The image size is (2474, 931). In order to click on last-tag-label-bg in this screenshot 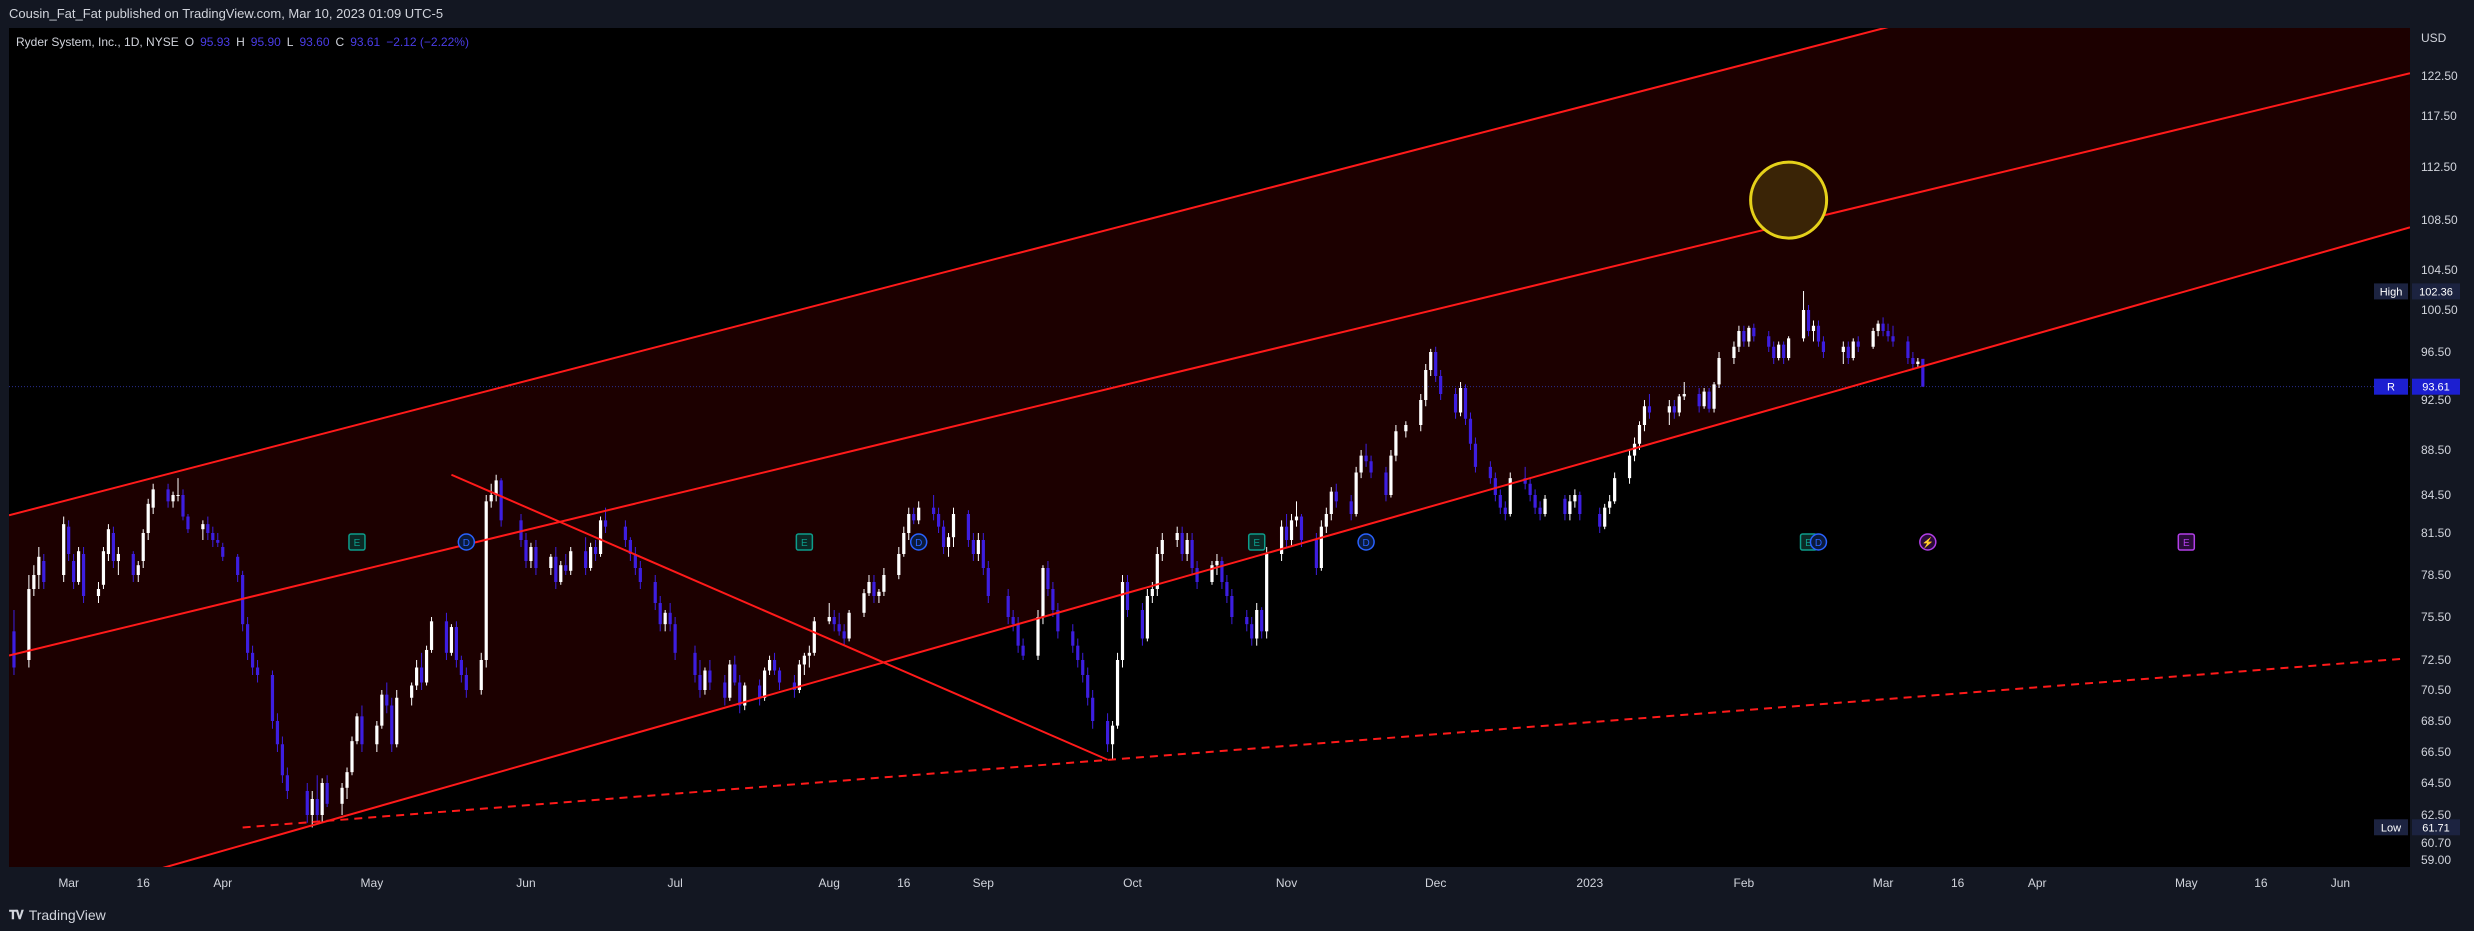, I will do `click(2391, 386)`.